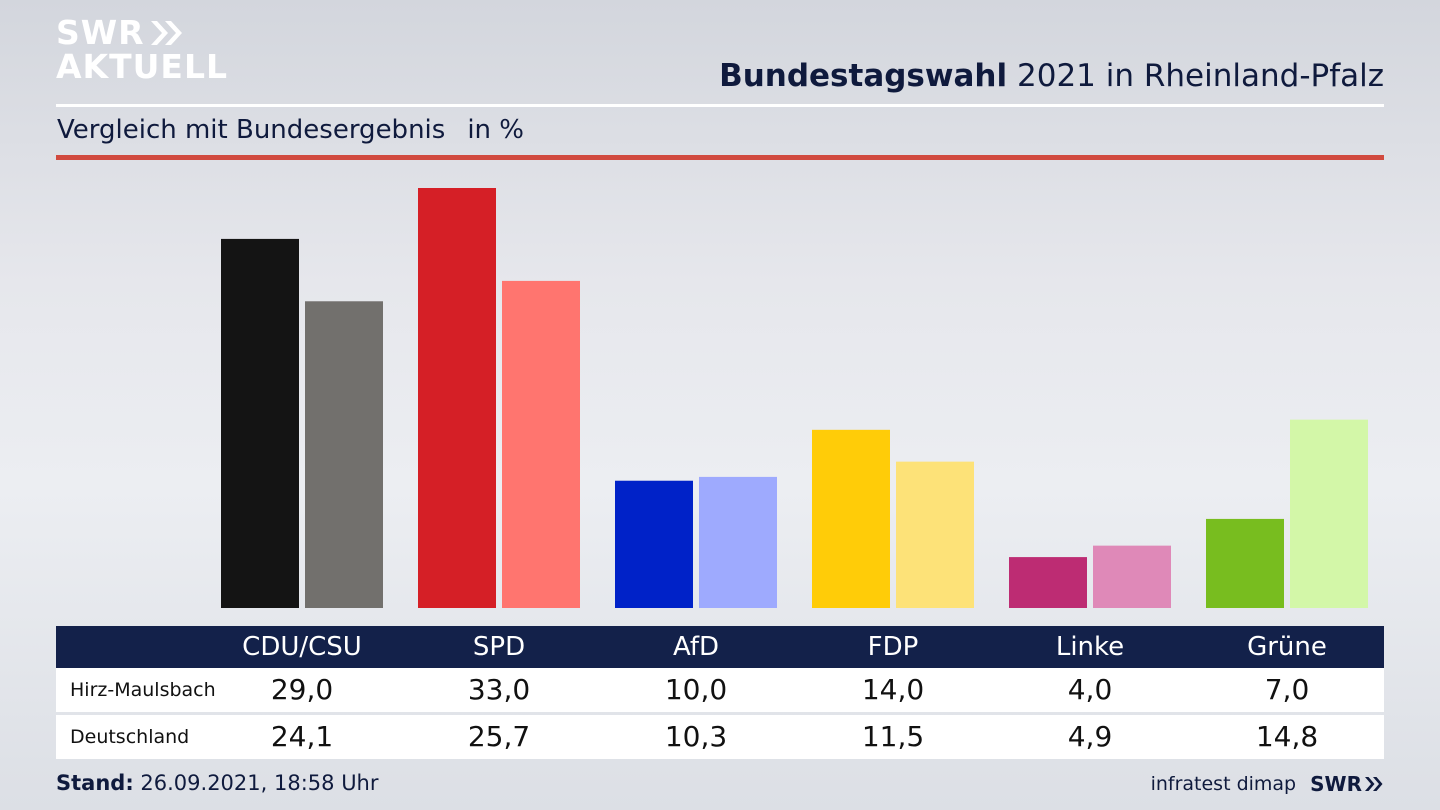 The image size is (1440, 810). I want to click on category-label: SPD, so click(499, 647).